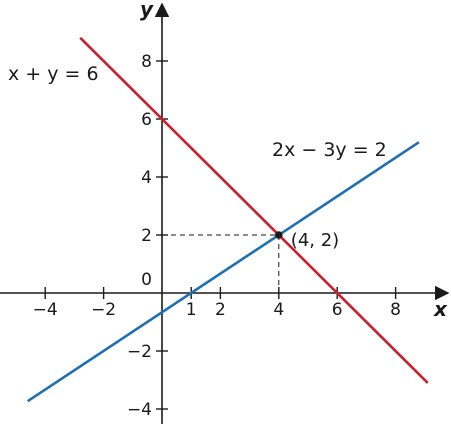 This screenshot has width=451, height=425. I want to click on annotation-red-line: x + y = 6, so click(53, 74).